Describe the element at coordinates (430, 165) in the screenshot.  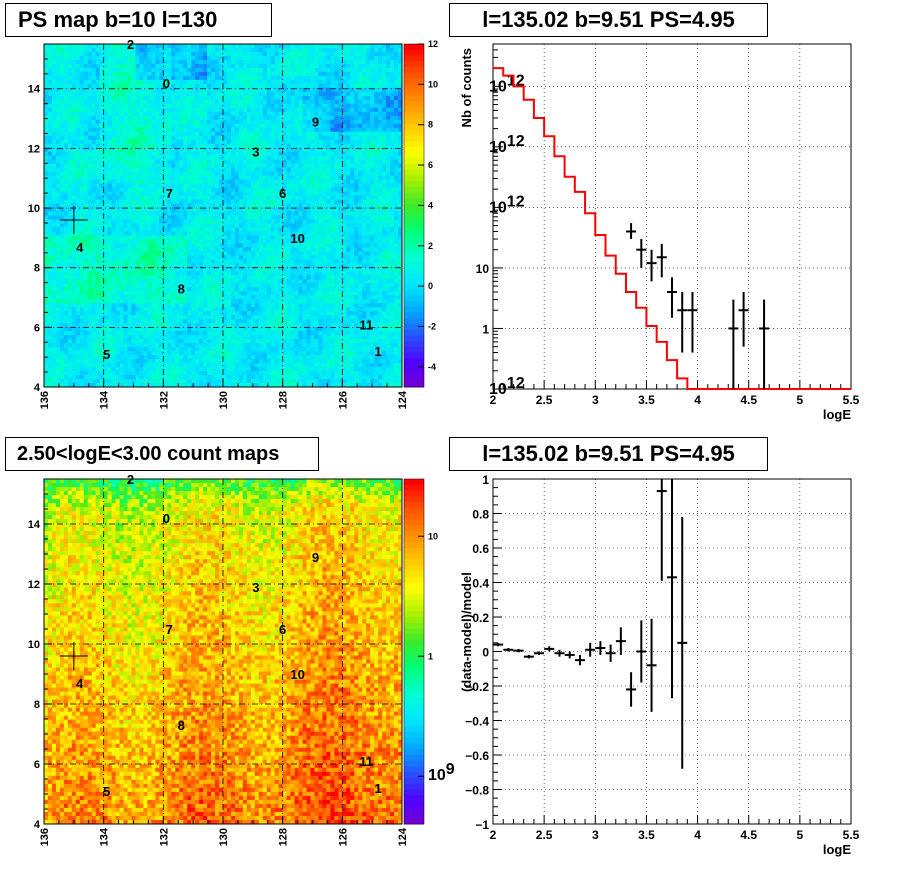
I see `ps-map-colorbar-label: 6` at that location.